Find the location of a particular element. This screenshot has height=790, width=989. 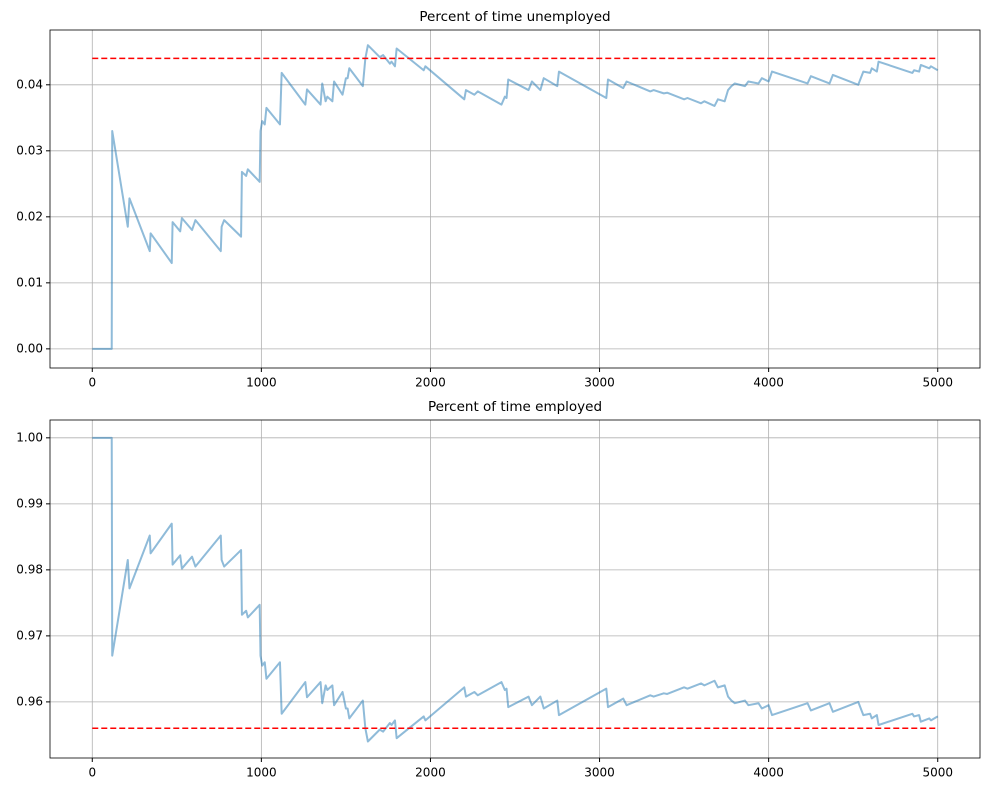

y-tick-label: 0.99 is located at coordinates (29, 503).